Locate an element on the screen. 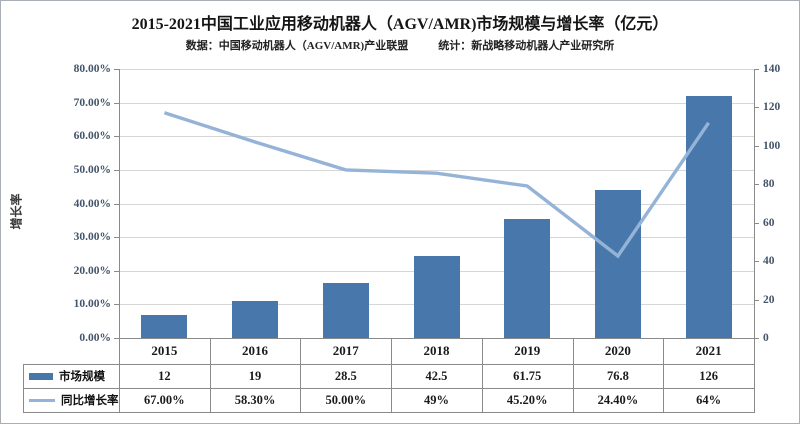  table-year-cell: 2018 is located at coordinates (436, 350).